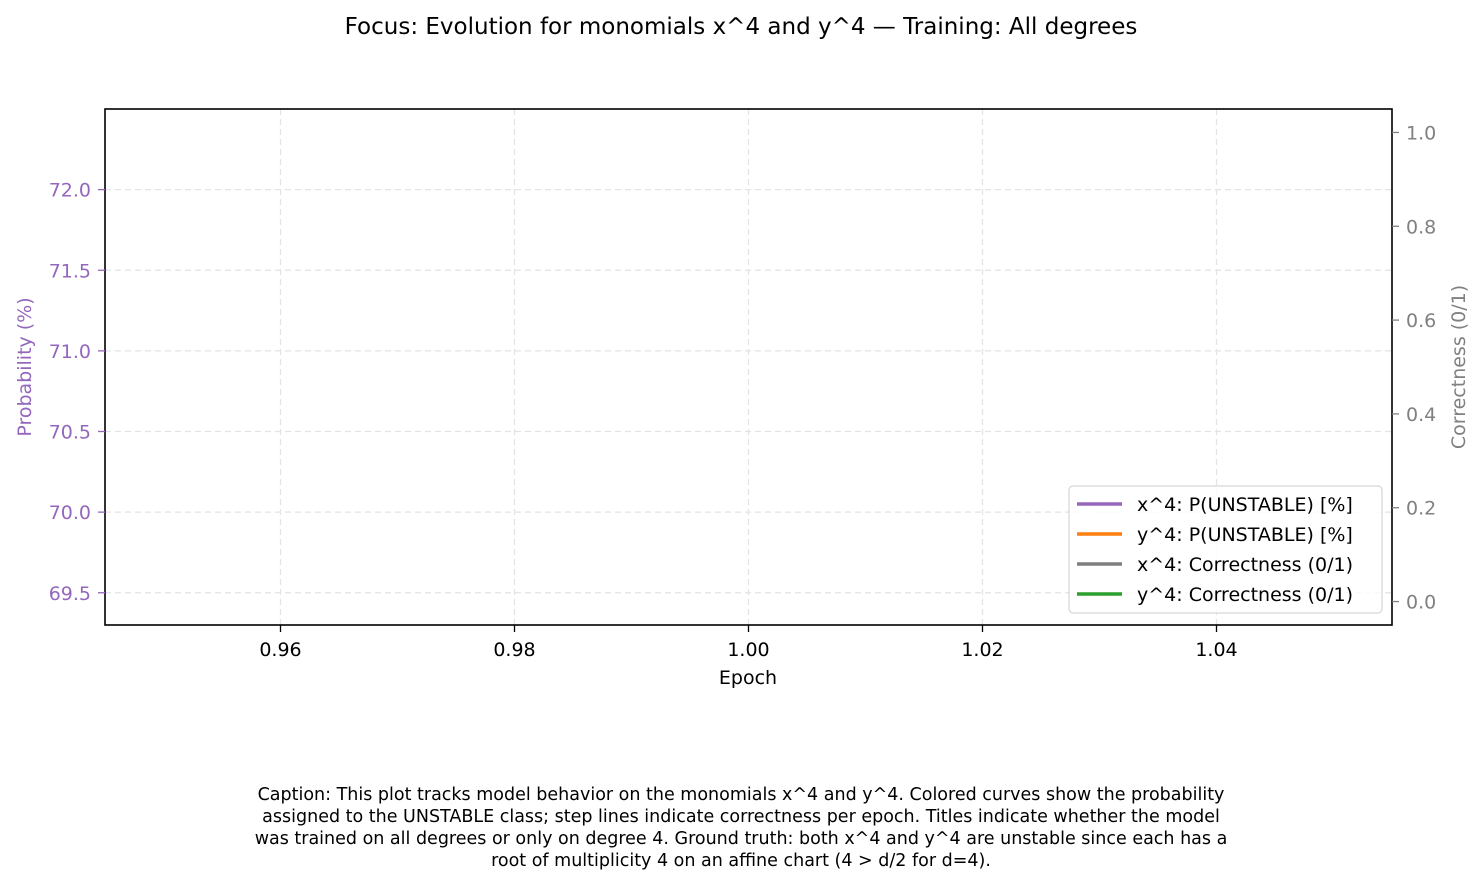 This screenshot has height=887, width=1483. I want to click on legend-entry-label: x^4: Correctness (0/1), so click(1245, 565).